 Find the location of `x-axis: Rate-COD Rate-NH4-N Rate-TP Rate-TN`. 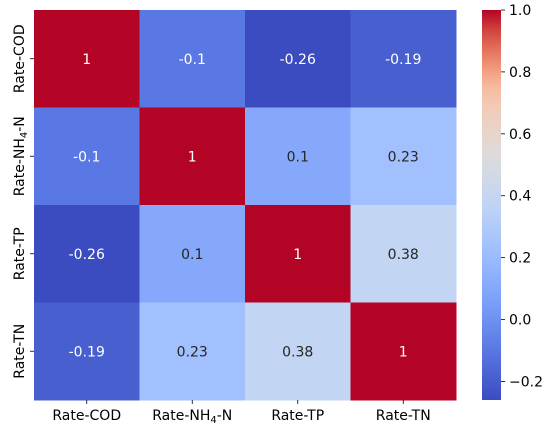

x-axis: Rate-COD Rate-NH4-N Rate-TP Rate-TN is located at coordinates (241, 413).